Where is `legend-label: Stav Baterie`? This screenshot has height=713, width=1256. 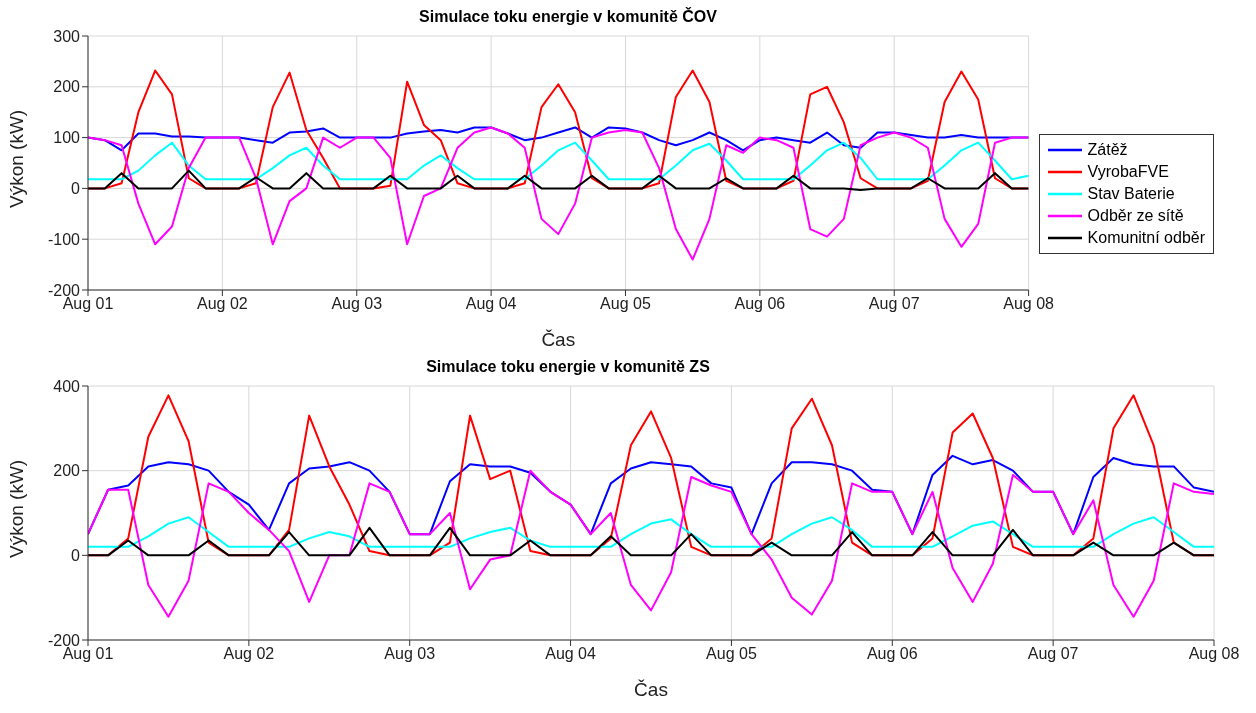
legend-label: Stav Baterie is located at coordinates (1131, 194).